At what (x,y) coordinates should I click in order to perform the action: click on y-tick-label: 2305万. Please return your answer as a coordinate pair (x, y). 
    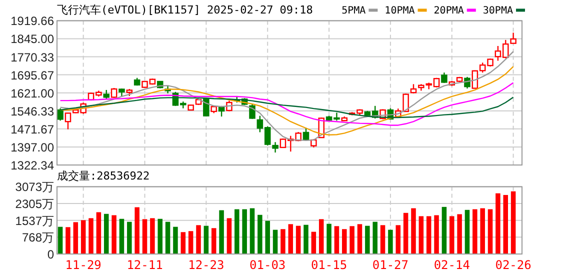
    Looking at the image, I should click on (34, 204).